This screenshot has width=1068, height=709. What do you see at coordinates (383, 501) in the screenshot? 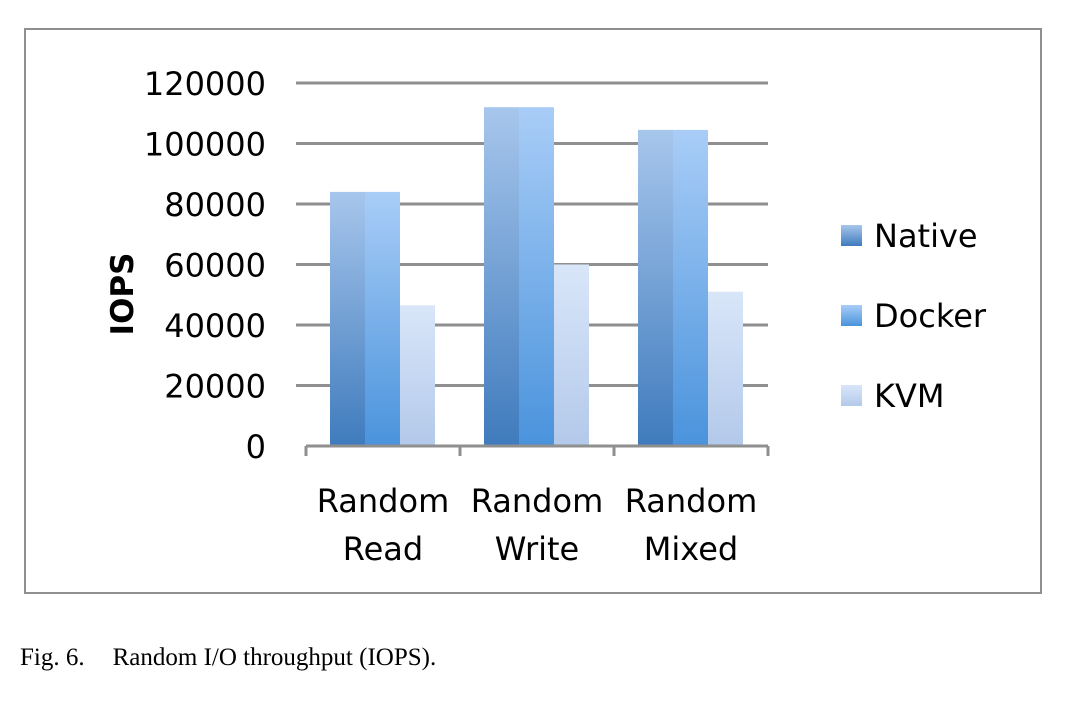
I see `x-category-label-random-read-line1: Random` at bounding box center [383, 501].